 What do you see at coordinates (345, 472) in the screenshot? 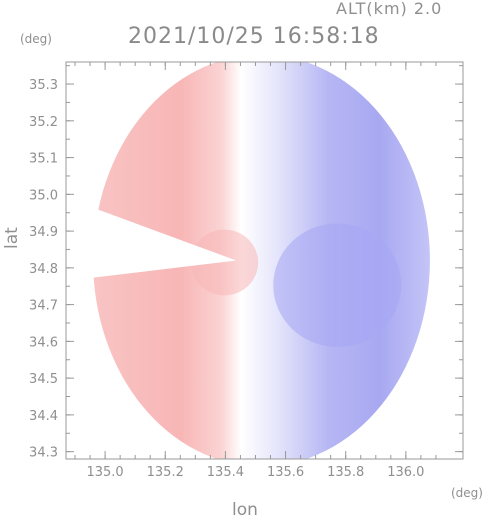
I see `x-tick-label: 135.8` at bounding box center [345, 472].